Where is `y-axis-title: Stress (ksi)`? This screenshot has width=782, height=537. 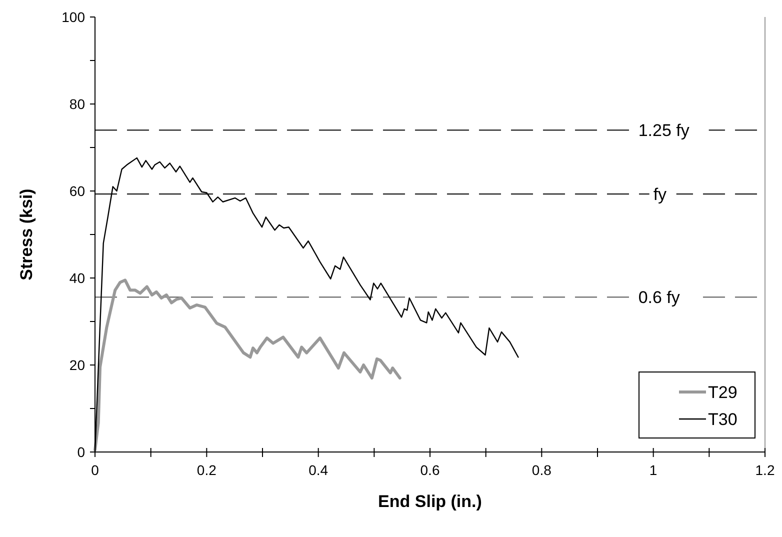 y-axis-title: Stress (ksi) is located at coordinates (26, 234).